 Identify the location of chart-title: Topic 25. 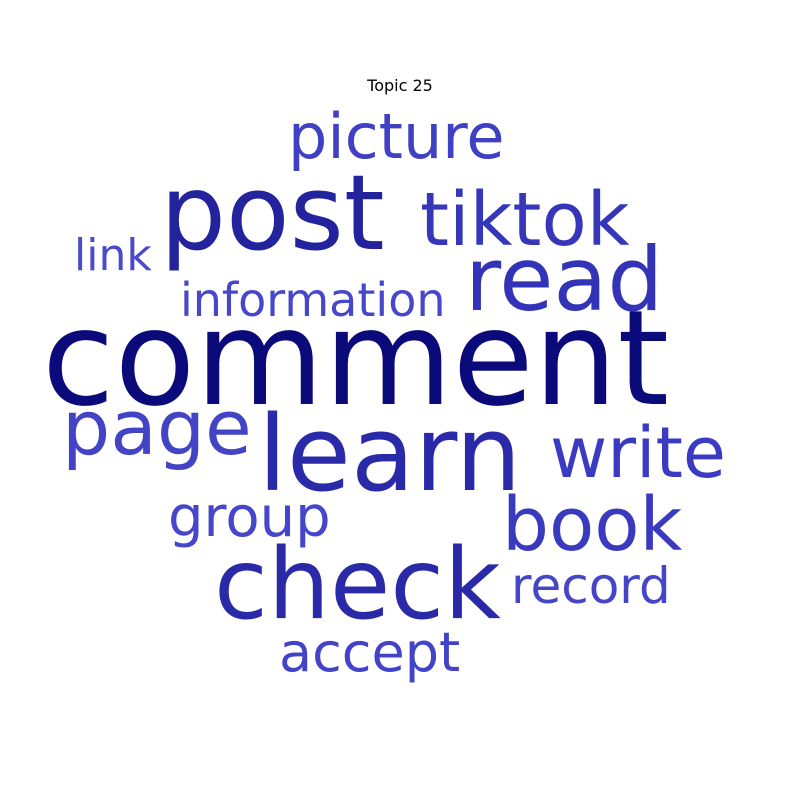
(400, 85).